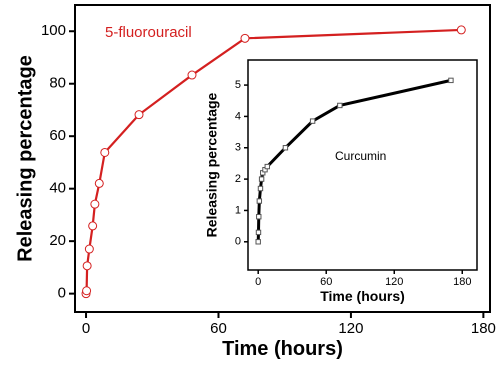 Image resolution: width=500 pixels, height=367 pixels. I want to click on y-tick-label: 5, so click(238, 85).